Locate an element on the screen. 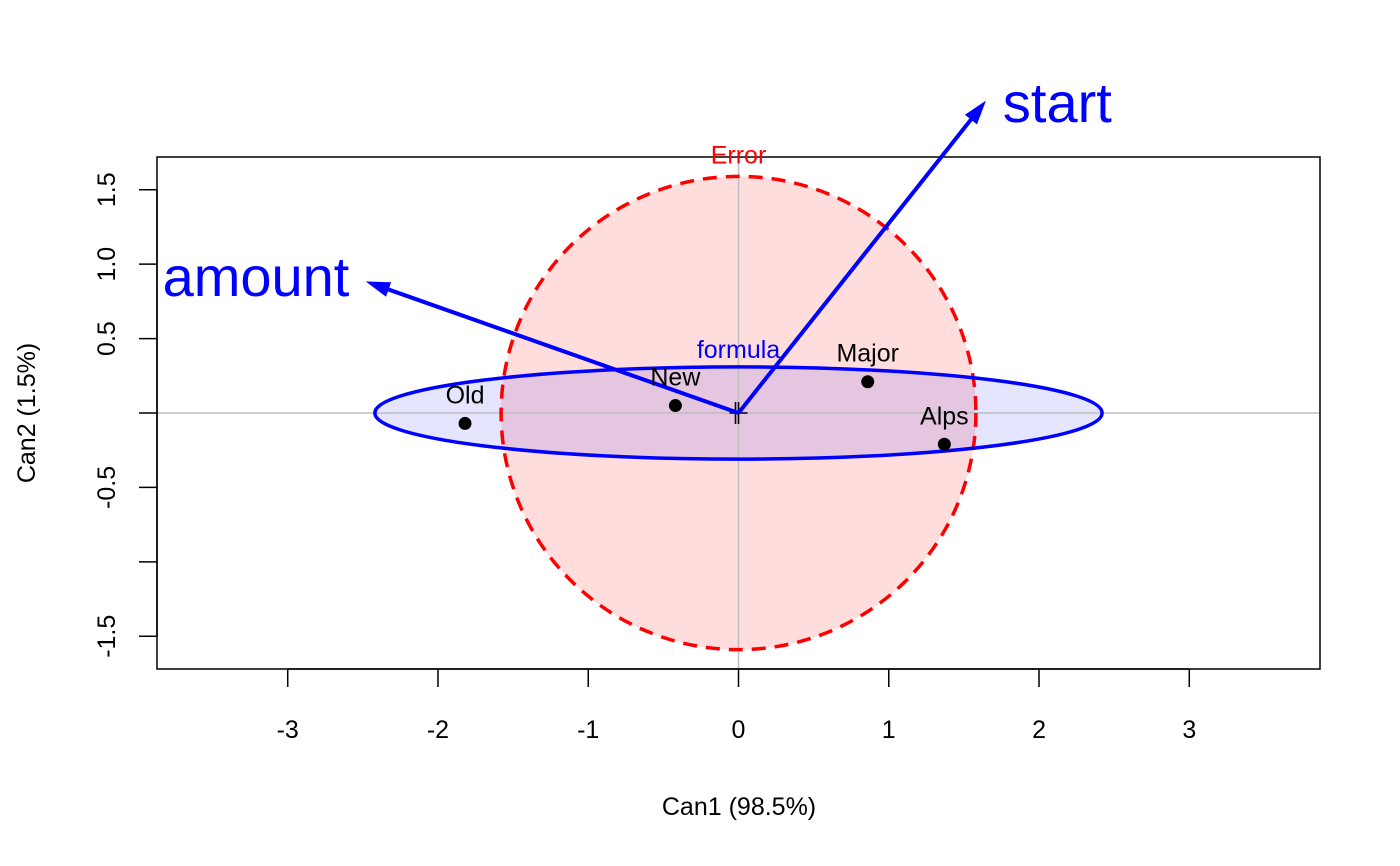 The height and width of the screenshot is (866, 1400). y-tick-label: -0.5 is located at coordinates (107, 487).